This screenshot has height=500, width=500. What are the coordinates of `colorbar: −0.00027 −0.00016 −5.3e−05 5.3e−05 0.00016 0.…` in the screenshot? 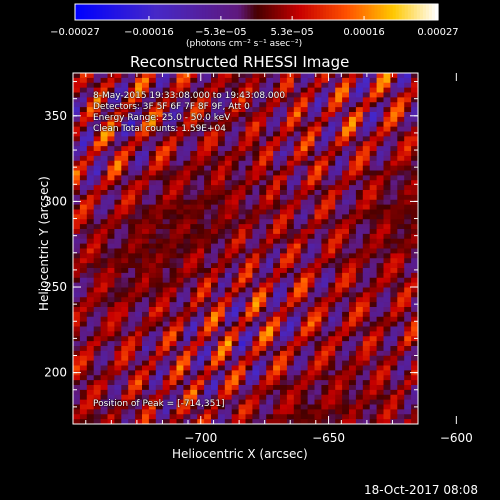 It's located at (254, 20).